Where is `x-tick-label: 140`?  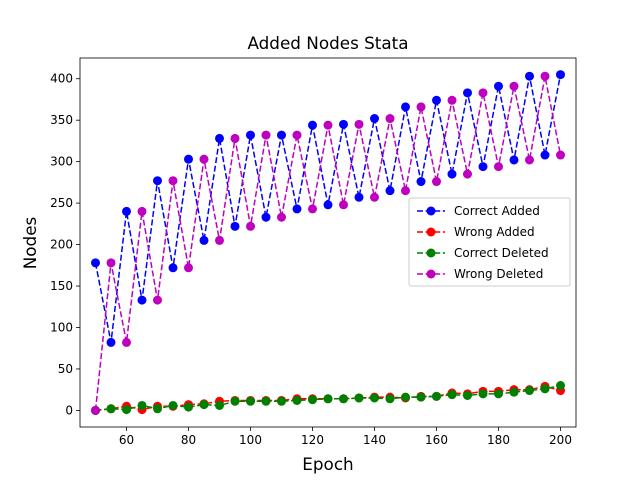 x-tick-label: 140 is located at coordinates (374, 440).